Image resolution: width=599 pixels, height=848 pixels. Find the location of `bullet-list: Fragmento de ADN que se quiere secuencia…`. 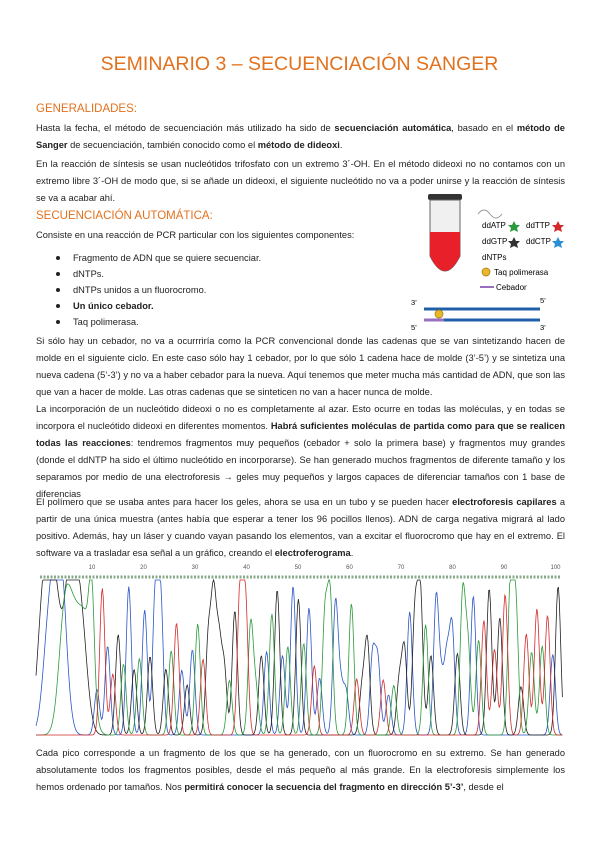

bullet-list: Fragmento de ADN que se quiere secuencia… is located at coordinates (148, 290).